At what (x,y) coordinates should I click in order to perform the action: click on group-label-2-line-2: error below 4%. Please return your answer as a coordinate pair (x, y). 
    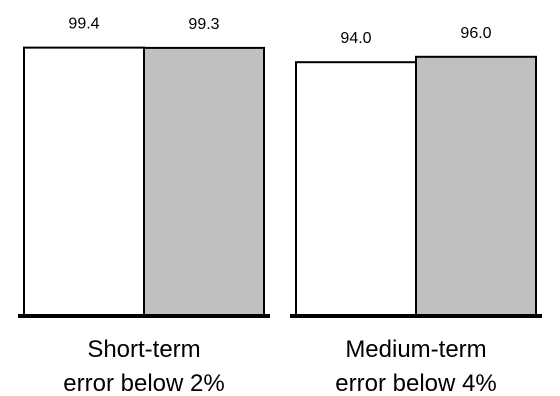
    Looking at the image, I should click on (415, 383).